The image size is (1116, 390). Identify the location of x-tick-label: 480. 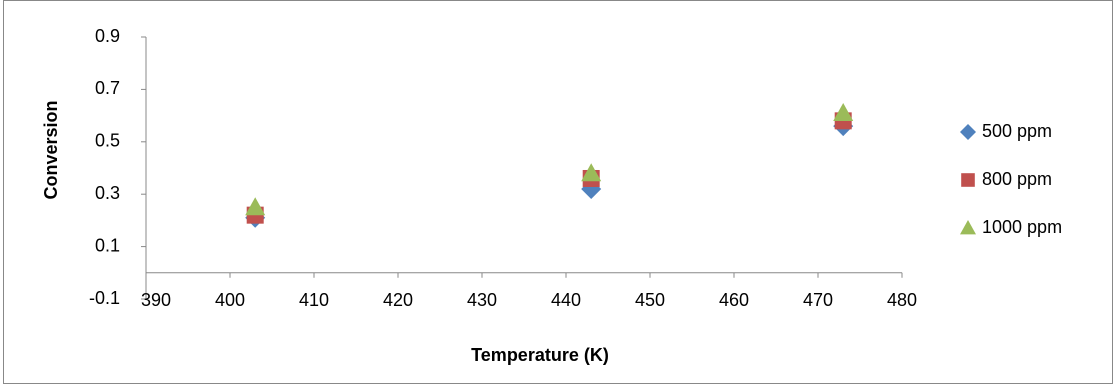
(902, 300).